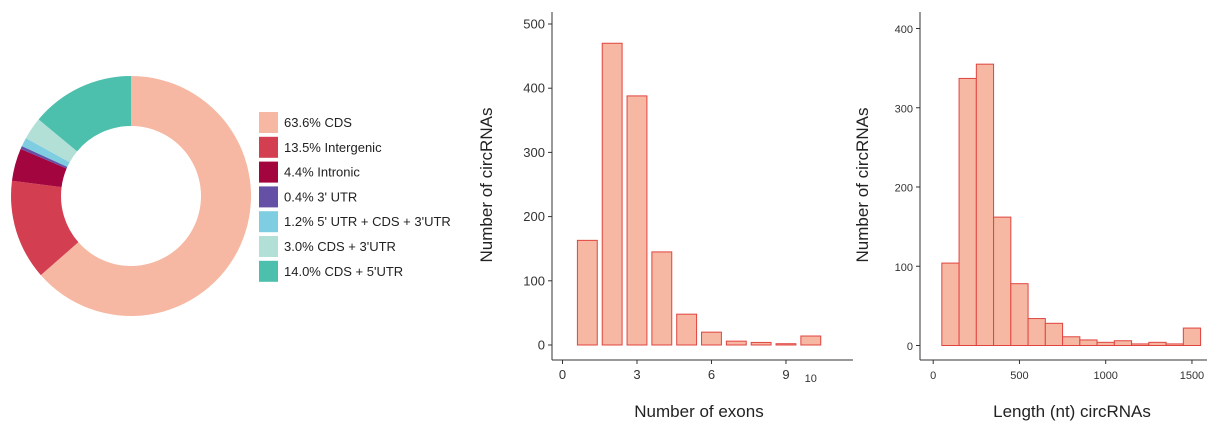 The image size is (1232, 424). What do you see at coordinates (904, 109) in the screenshot?
I see `hist2-y-tick-label-3: 300` at bounding box center [904, 109].